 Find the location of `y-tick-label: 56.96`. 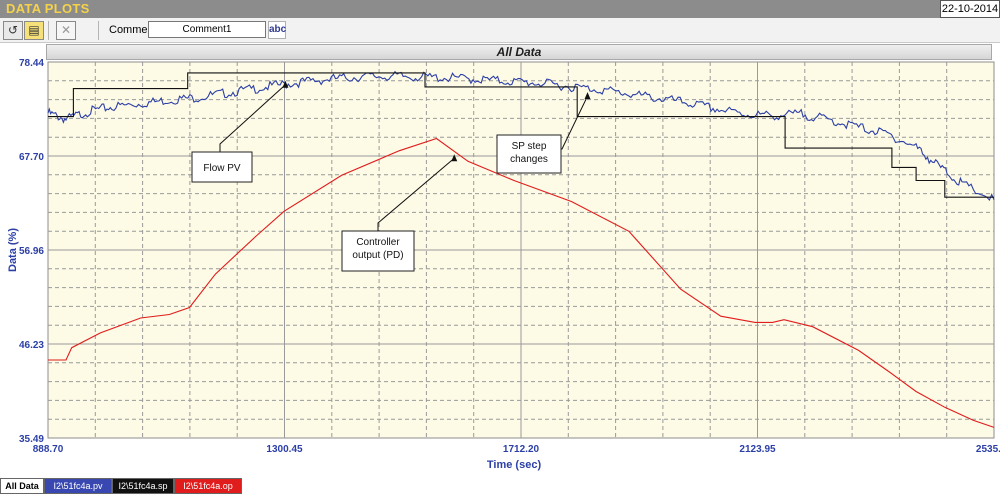

y-tick-label: 56.96 is located at coordinates (31, 251).